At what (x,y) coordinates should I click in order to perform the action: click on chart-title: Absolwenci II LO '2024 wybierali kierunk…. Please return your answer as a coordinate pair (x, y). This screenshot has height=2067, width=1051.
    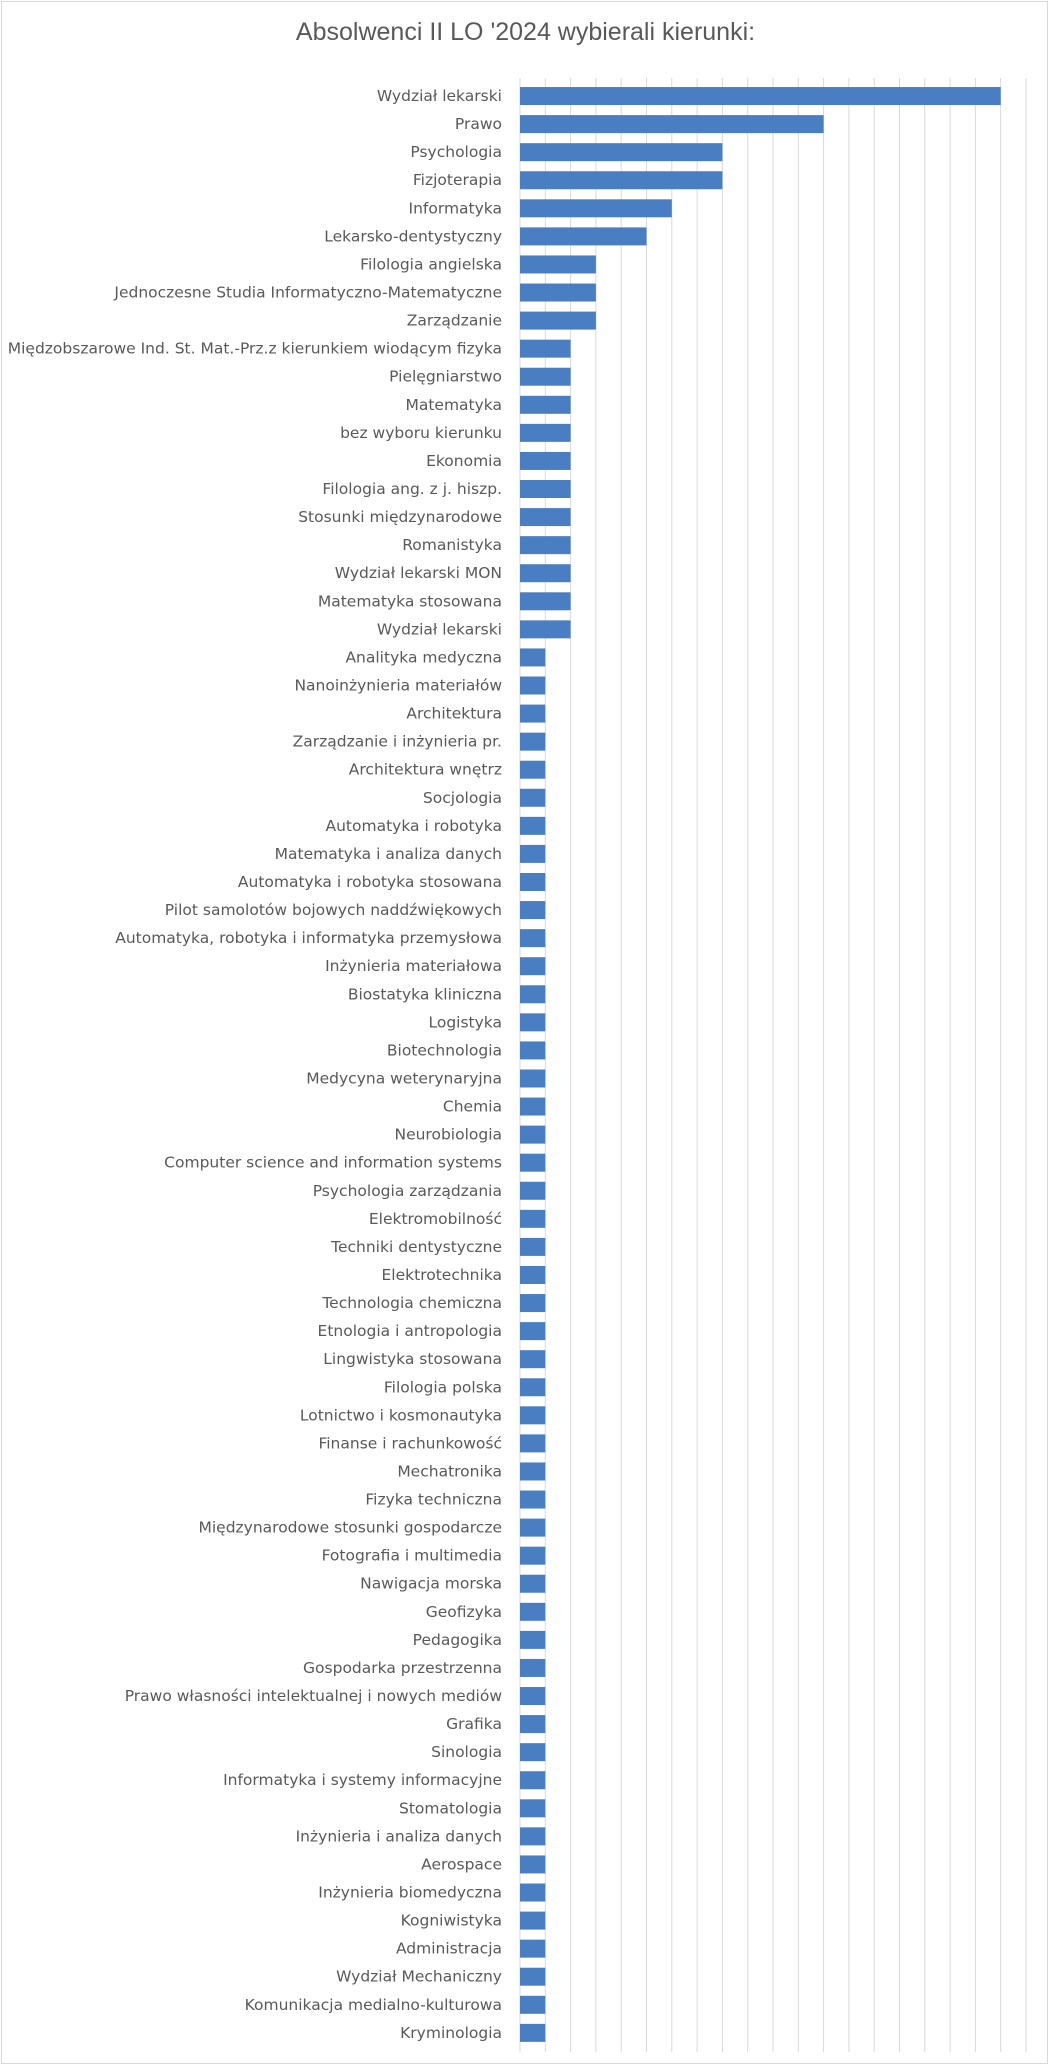
    Looking at the image, I should click on (525, 32).